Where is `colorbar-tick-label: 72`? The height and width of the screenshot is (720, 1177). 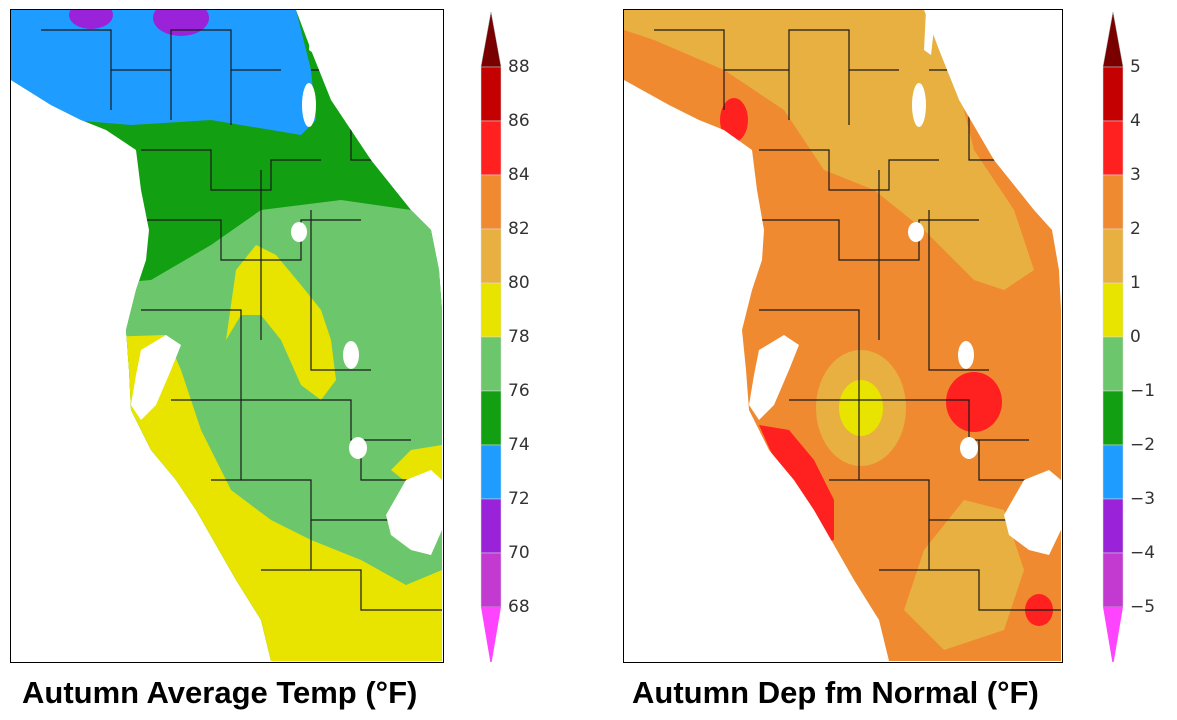 colorbar-tick-label: 72 is located at coordinates (519, 499).